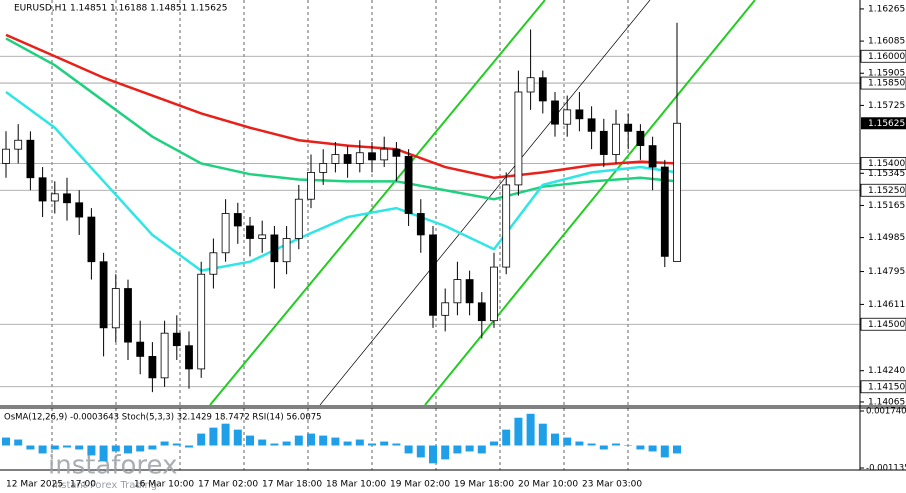 This screenshot has height=493, width=906. Describe the element at coordinates (886, 84) in the screenshot. I see `level-label: 1.15850` at that location.